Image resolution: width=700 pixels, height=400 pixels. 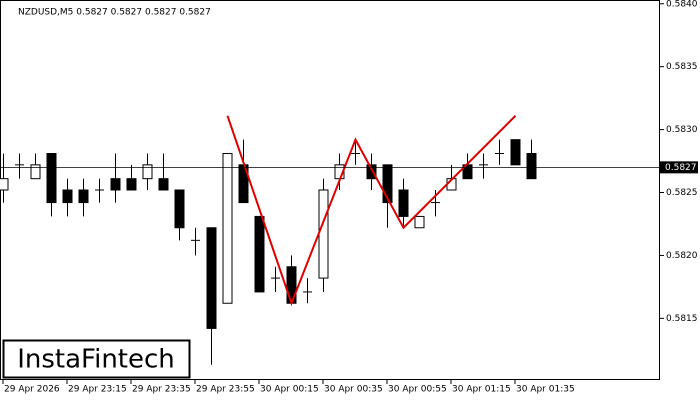 What do you see at coordinates (682, 256) in the screenshot?
I see `y-tick-label: 0.5820` at bounding box center [682, 256].